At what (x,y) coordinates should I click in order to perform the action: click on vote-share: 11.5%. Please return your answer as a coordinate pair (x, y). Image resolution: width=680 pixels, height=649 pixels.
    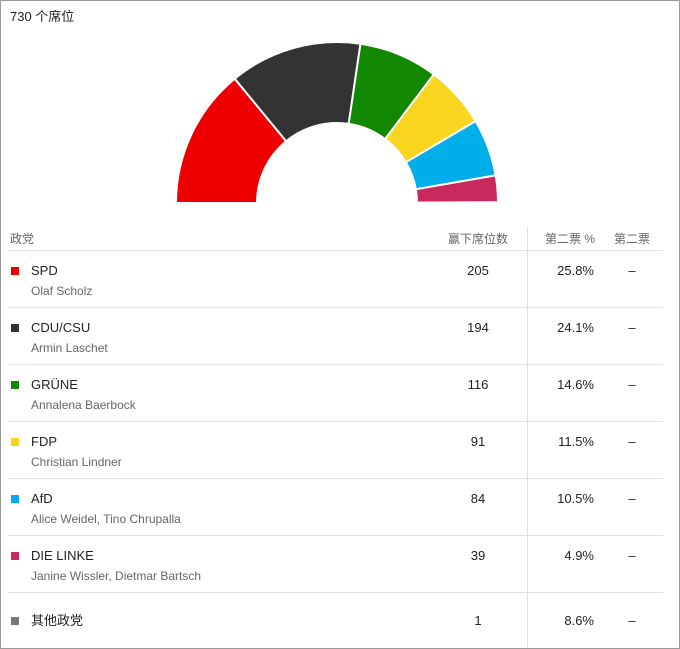
    Looking at the image, I should click on (576, 441).